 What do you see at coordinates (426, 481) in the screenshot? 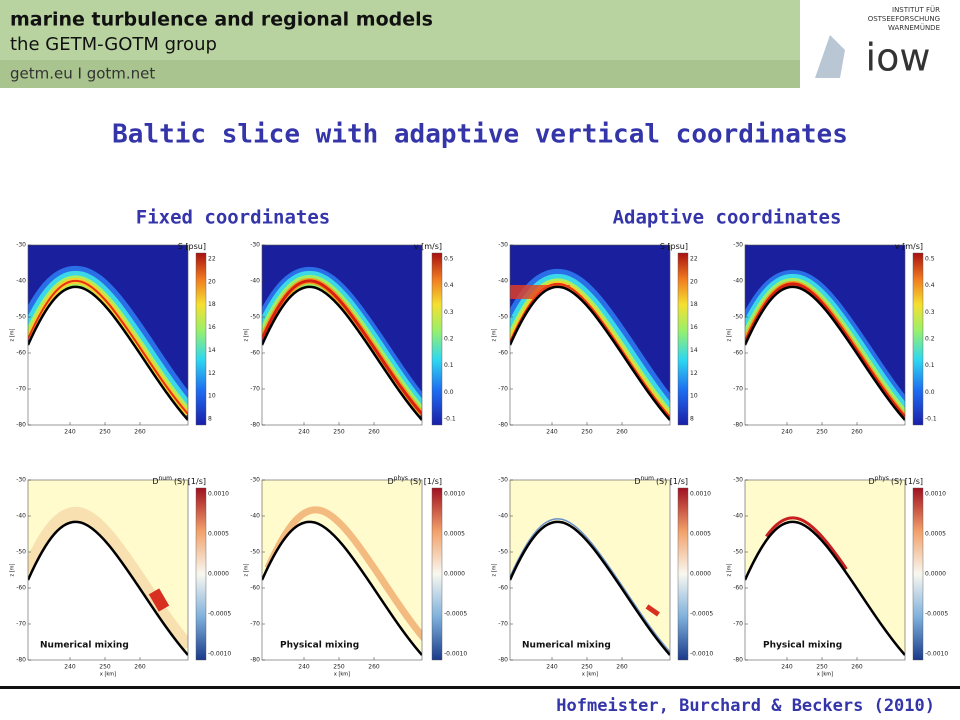
I see `colorbar-label-rest: (S) [1/s]` at bounding box center [426, 481].